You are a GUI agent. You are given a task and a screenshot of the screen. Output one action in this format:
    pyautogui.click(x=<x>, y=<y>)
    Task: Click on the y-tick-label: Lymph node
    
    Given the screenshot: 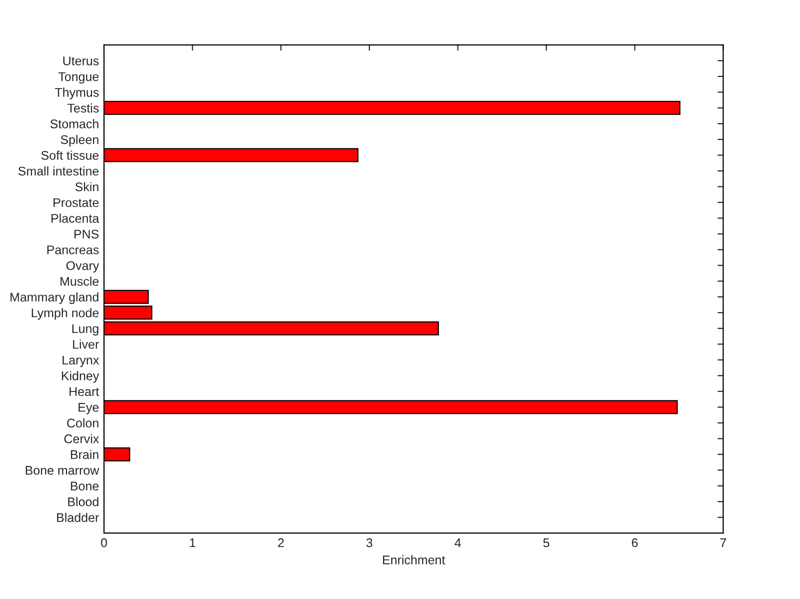 What is the action you would take?
    pyautogui.click(x=65, y=314)
    